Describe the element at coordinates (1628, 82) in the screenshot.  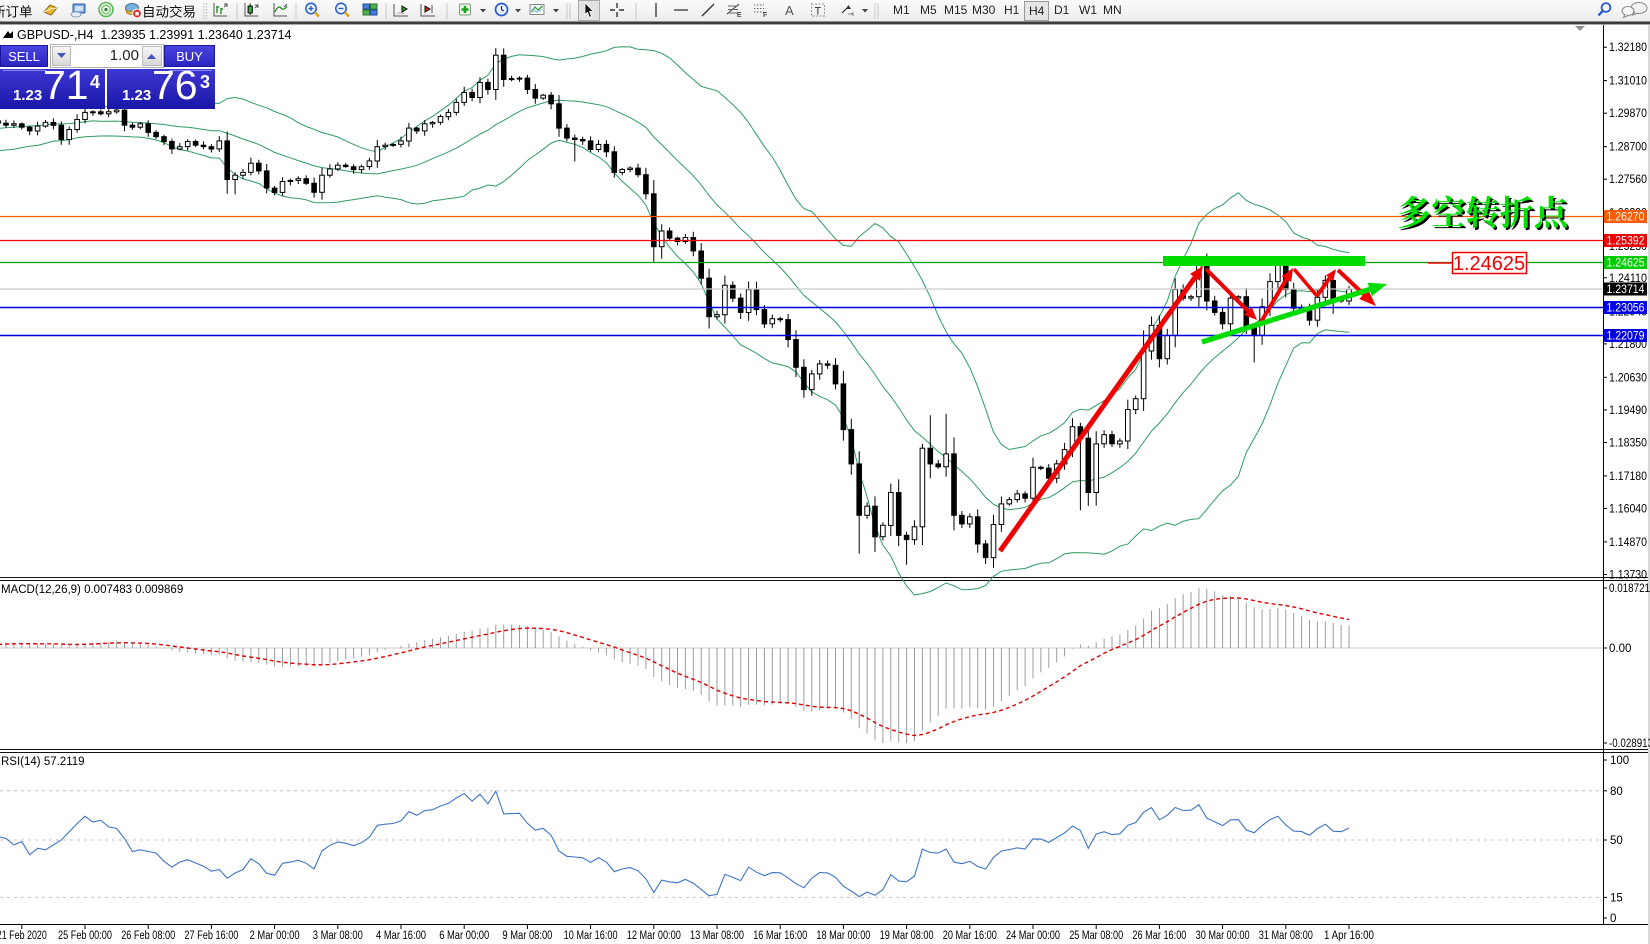
I see `svg-text: 1.31010` at that location.